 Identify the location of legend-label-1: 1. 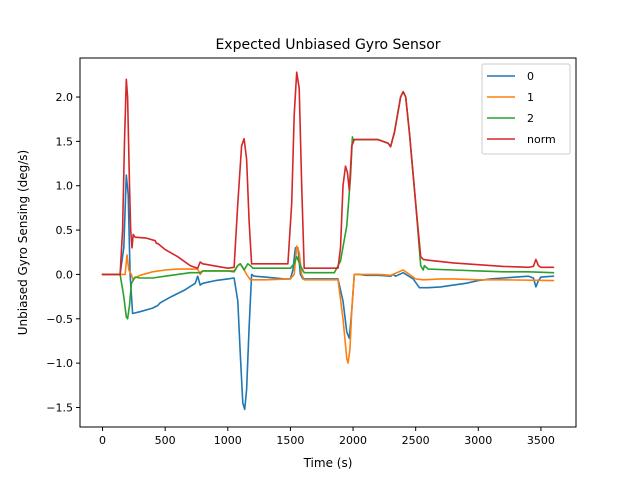
(530, 97).